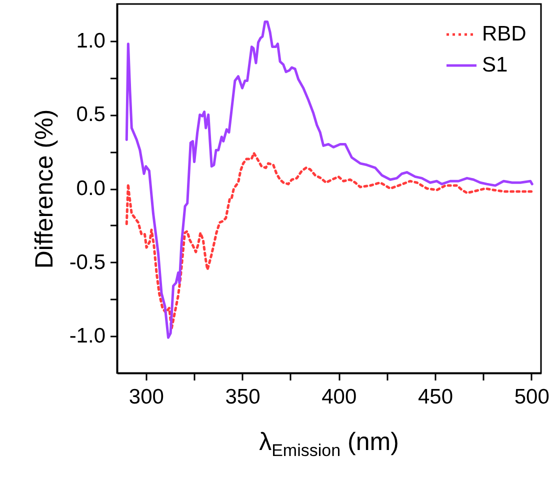  I want to click on legend-label: RBD, so click(504, 34).